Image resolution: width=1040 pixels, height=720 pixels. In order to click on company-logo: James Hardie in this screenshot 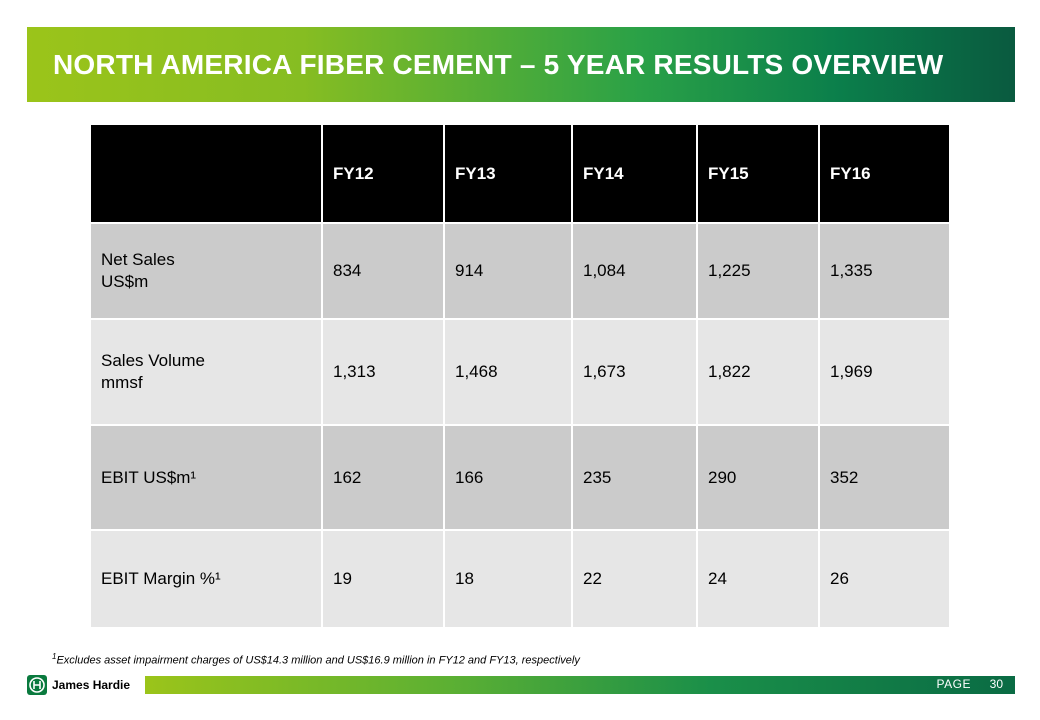, I will do `click(78, 685)`.